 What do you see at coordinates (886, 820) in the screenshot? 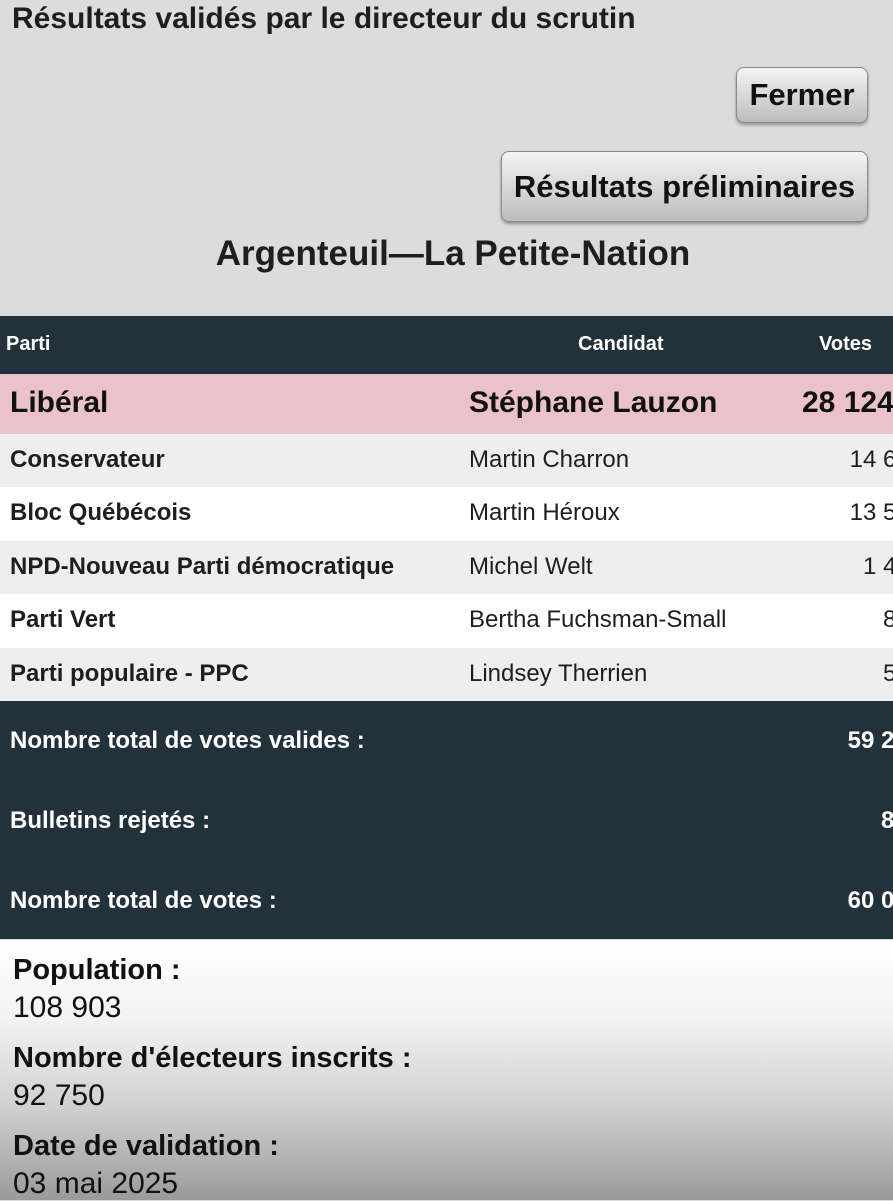
I see `rejected-ballots-value: 828` at bounding box center [886, 820].